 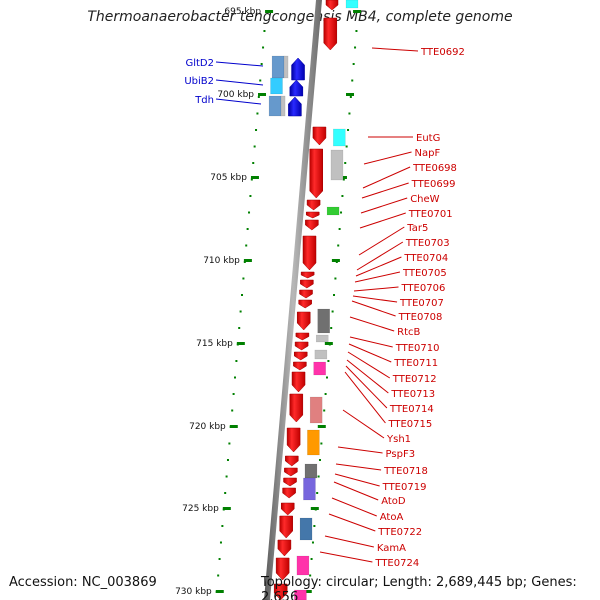 I want to click on right-gene-label: TTE0703, so click(x=427, y=243).